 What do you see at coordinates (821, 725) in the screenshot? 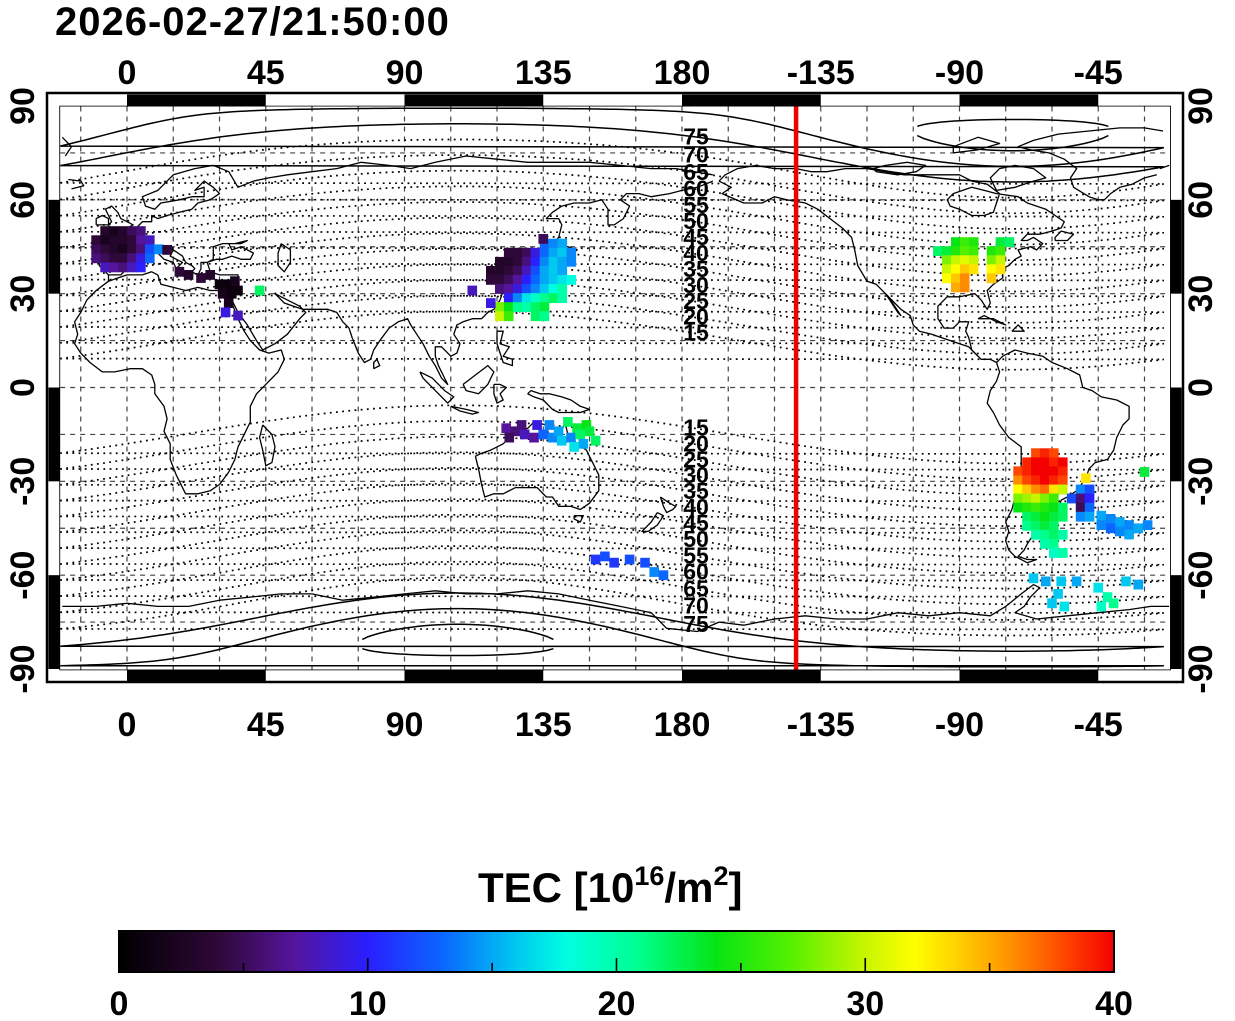
I see `bottom-axis-tick-label: -135` at bounding box center [821, 725].